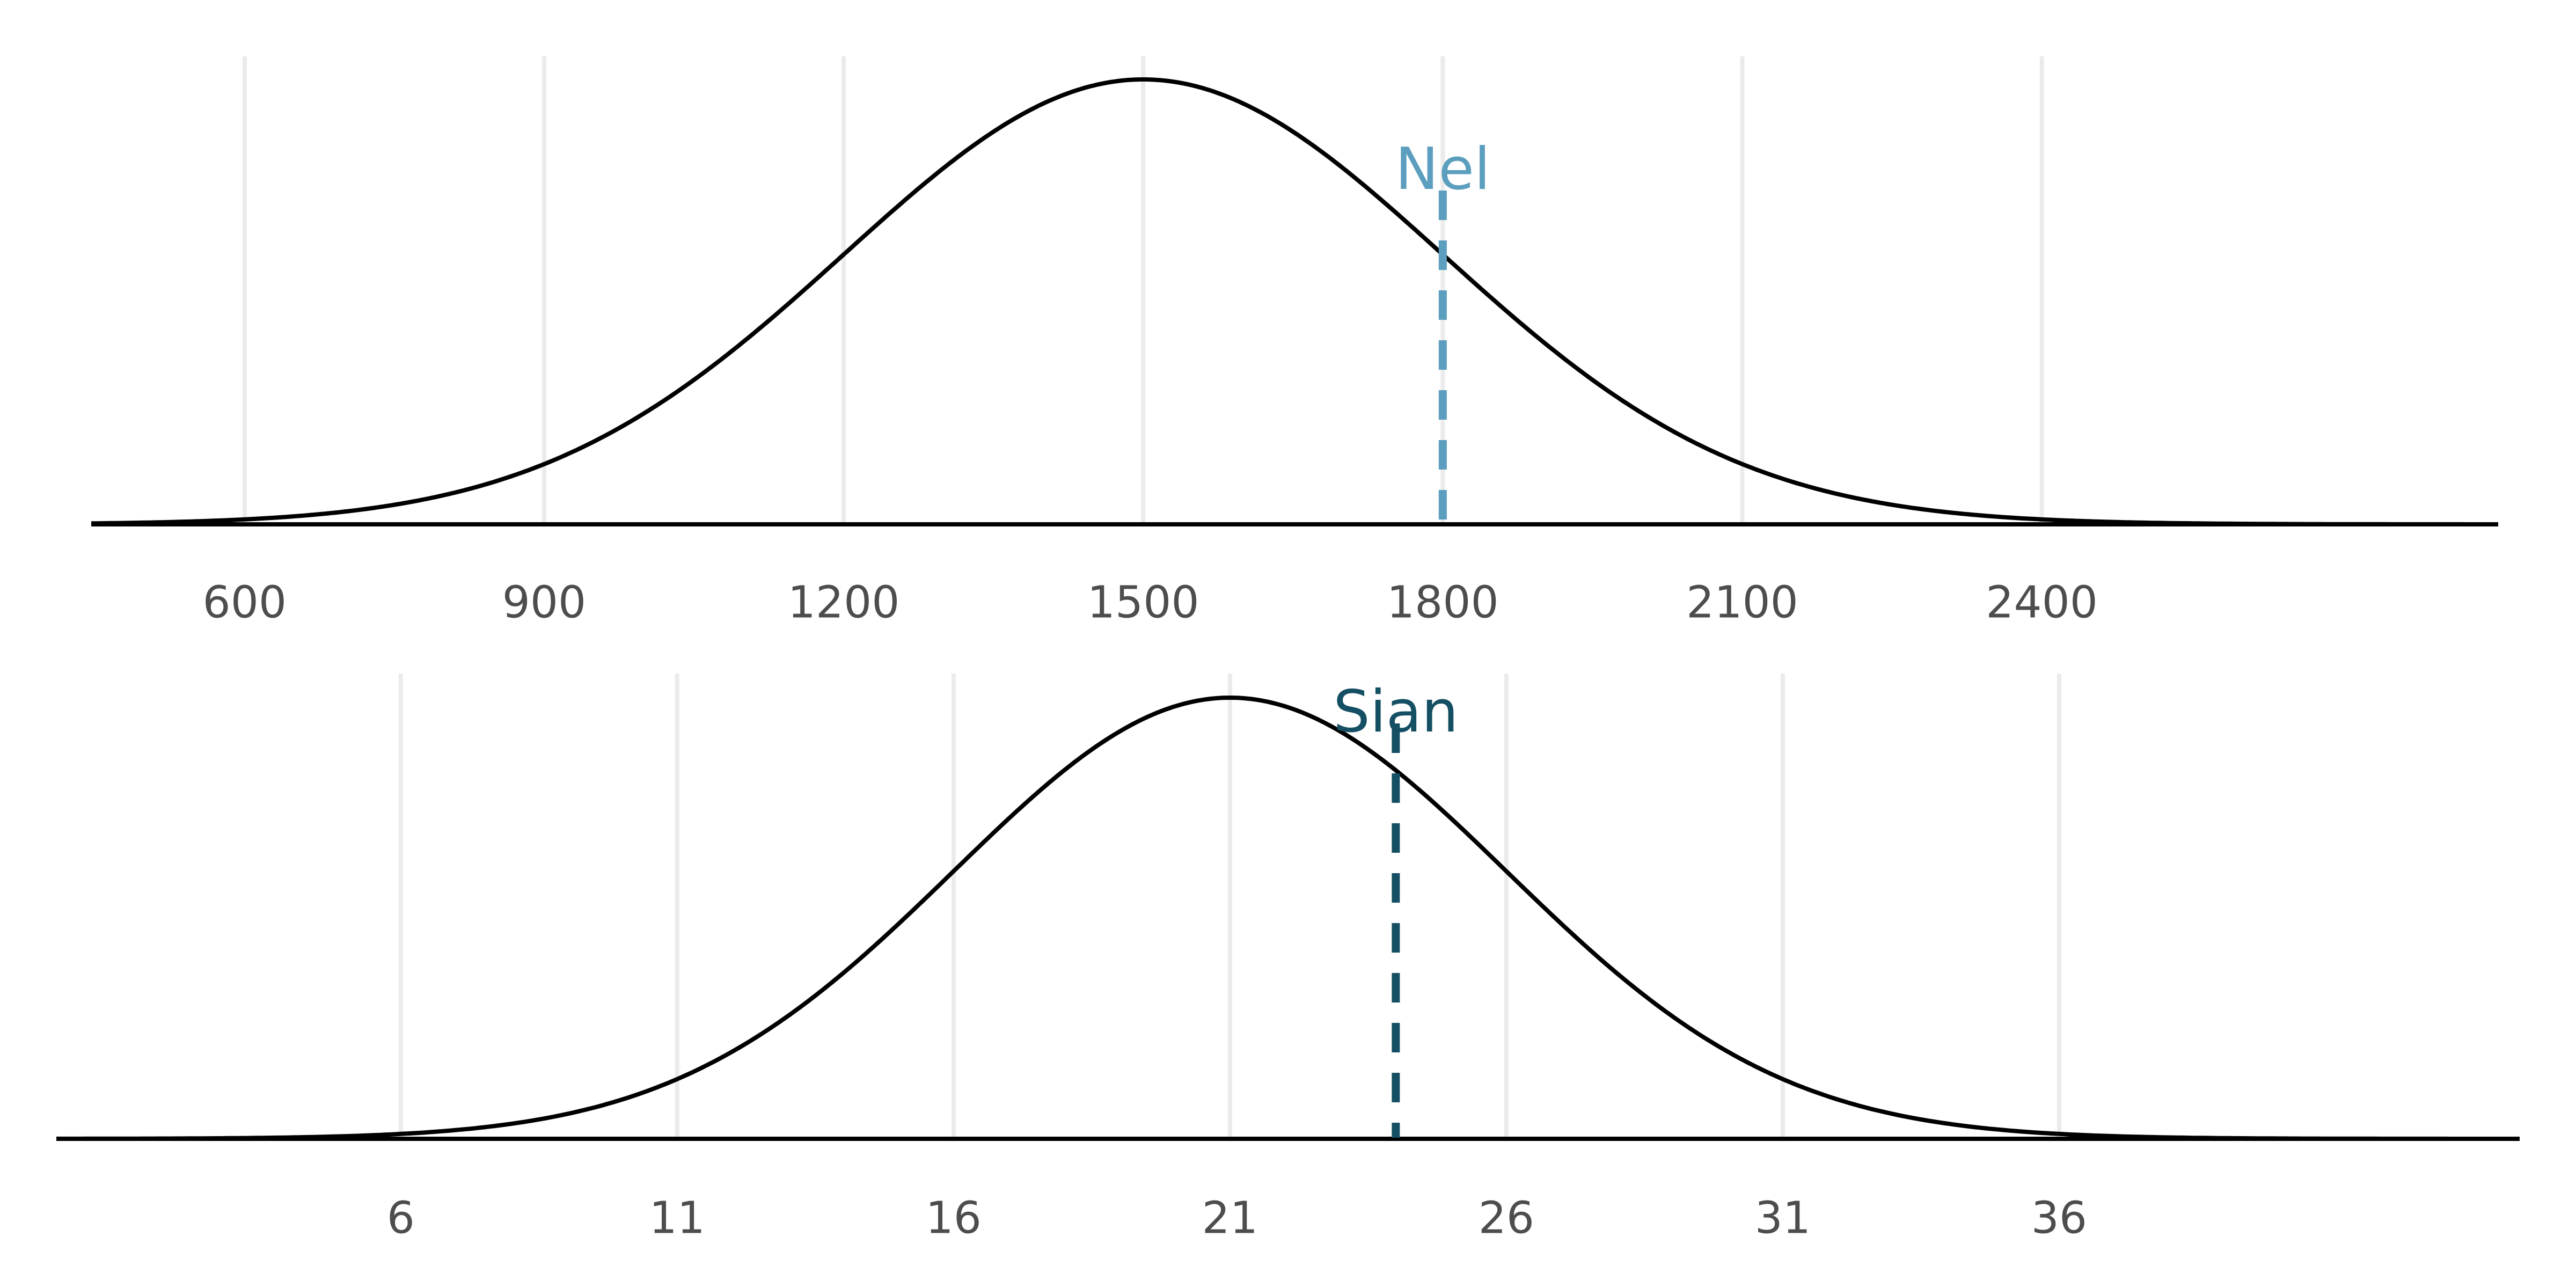  What do you see at coordinates (954, 1217) in the screenshot?
I see `tick-label: 16` at bounding box center [954, 1217].